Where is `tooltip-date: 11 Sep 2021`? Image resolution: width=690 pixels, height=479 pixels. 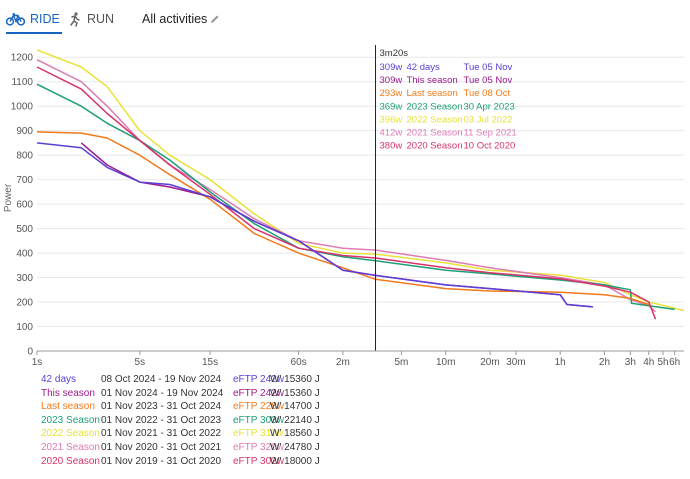
tooltip-date: 11 Sep 2021 is located at coordinates (490, 133).